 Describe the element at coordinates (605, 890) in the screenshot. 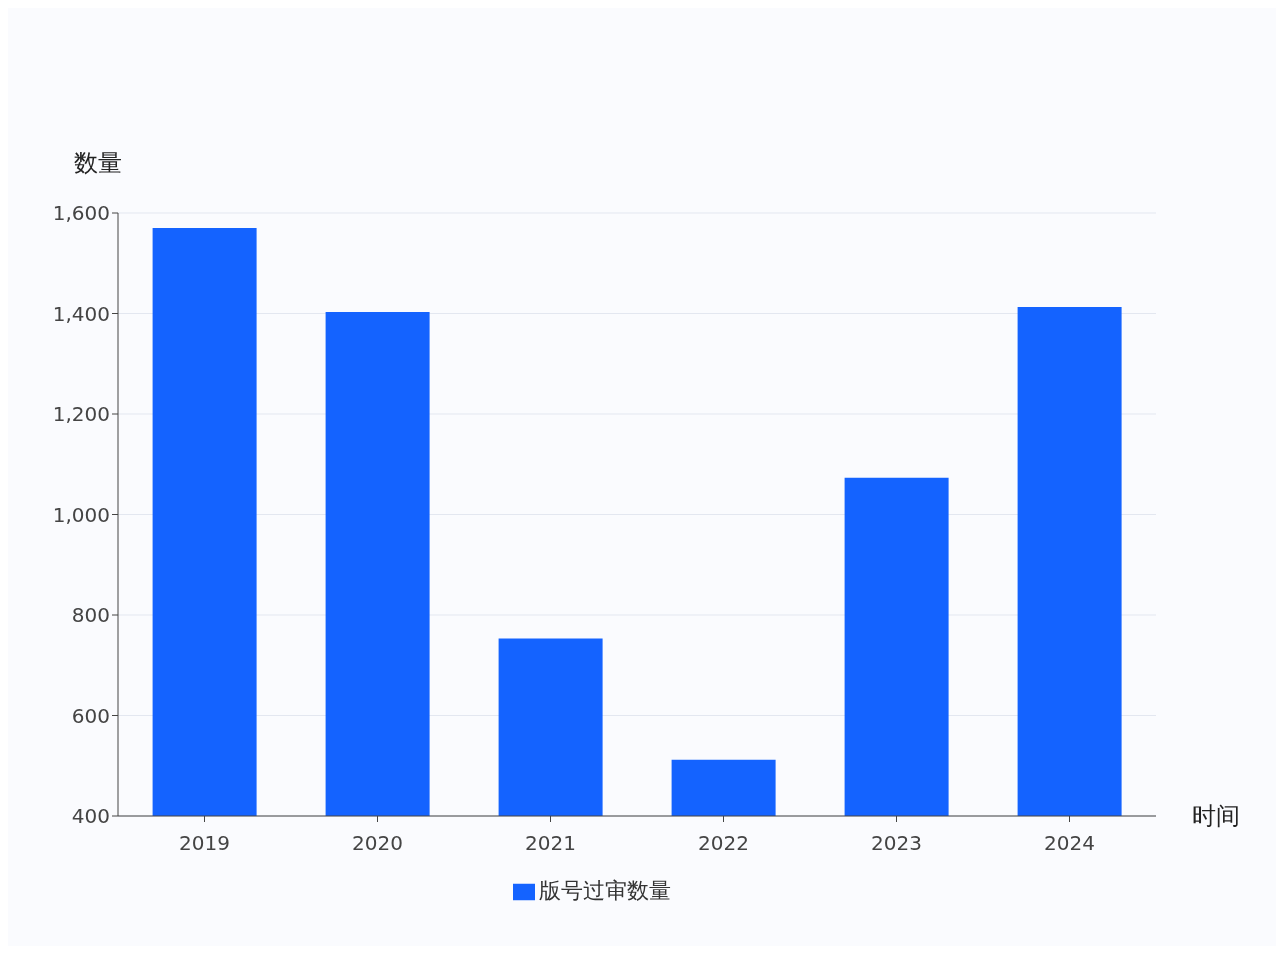

I see `legend-label: 版号过审数量` at that location.